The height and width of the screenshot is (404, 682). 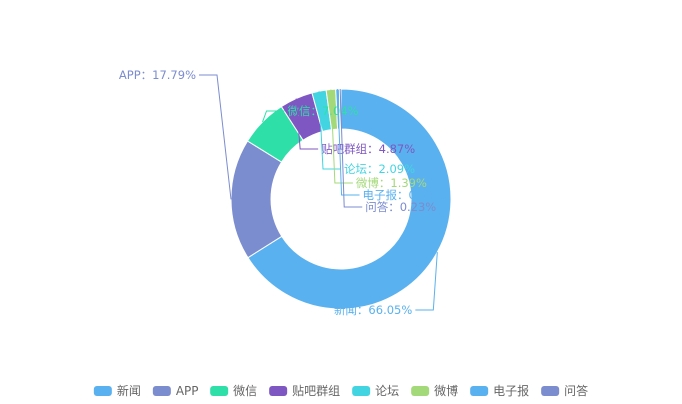 I want to click on legend-item-6: 电子报, so click(x=499, y=390).